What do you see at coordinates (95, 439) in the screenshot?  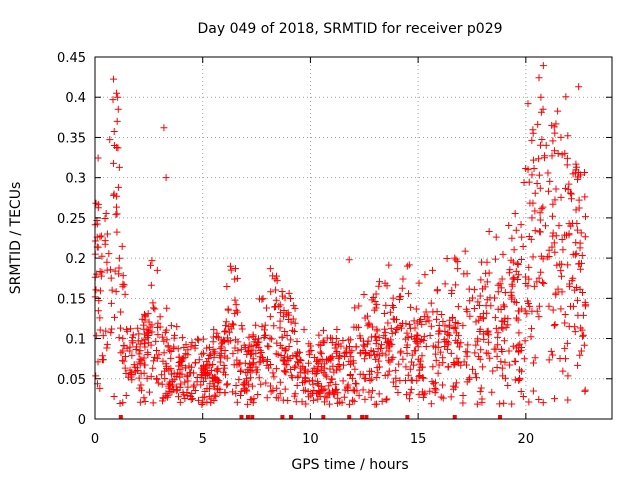 I see `x-tick-label: 0` at bounding box center [95, 439].